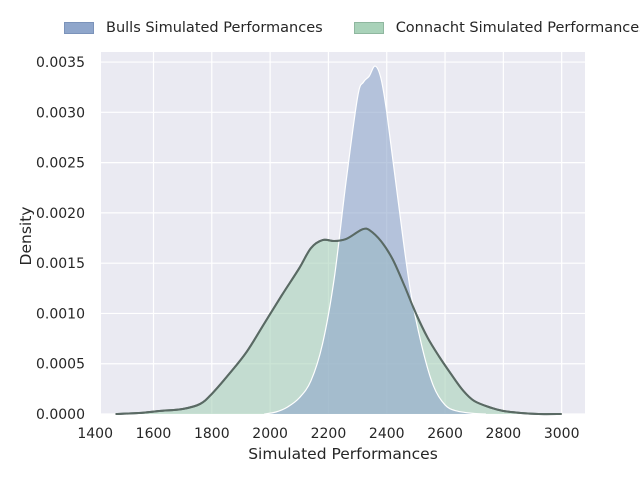  What do you see at coordinates (60, 63) in the screenshot?
I see `y-tick-label: 0.0035` at bounding box center [60, 63].